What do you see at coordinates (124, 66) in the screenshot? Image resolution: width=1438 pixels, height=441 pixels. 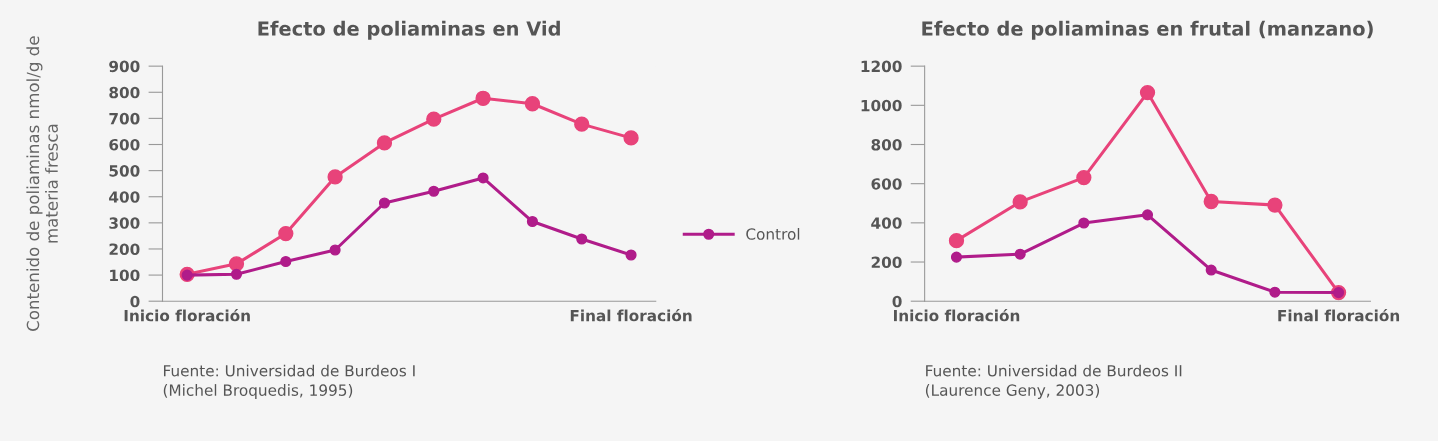 I see `y-tick-label: 900` at bounding box center [124, 66].